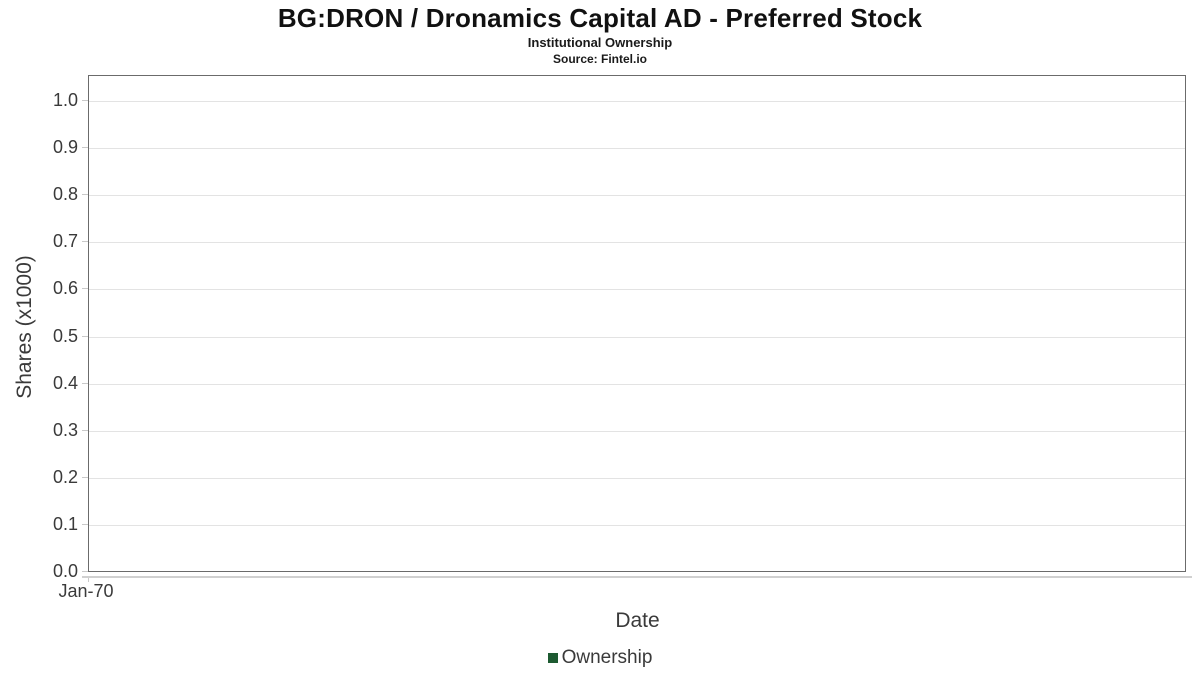  What do you see at coordinates (65, 100) in the screenshot?
I see `y-tick-label: 1.0` at bounding box center [65, 100].